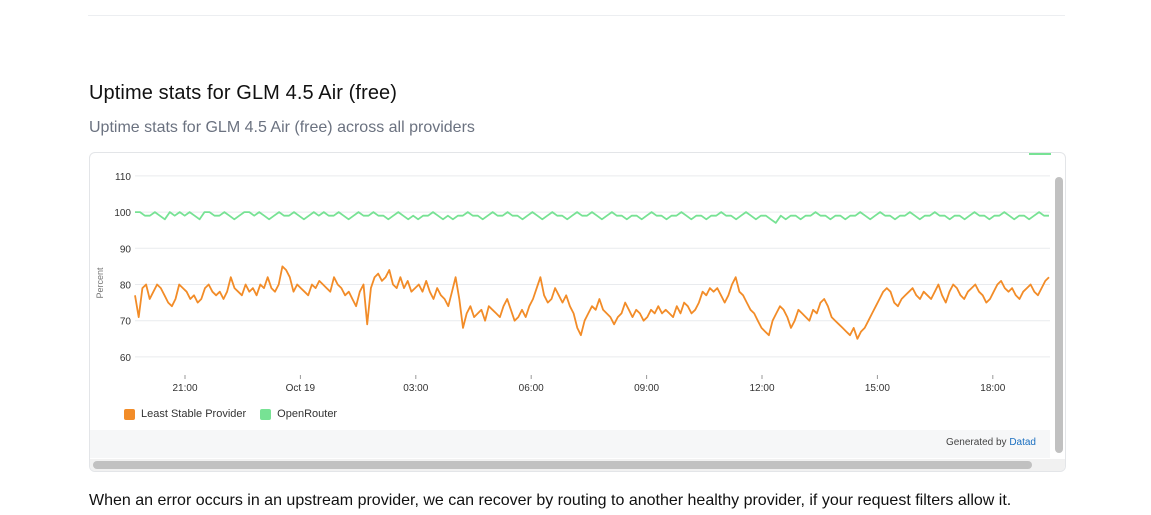 This screenshot has height=515, width=1151. Describe the element at coordinates (129, 414) in the screenshot. I see `legend-swatch-orange` at that location.